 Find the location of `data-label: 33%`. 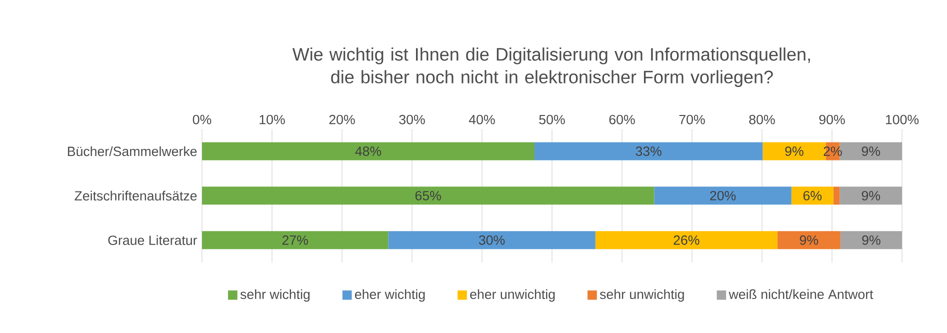

data-label: 33% is located at coordinates (649, 151).